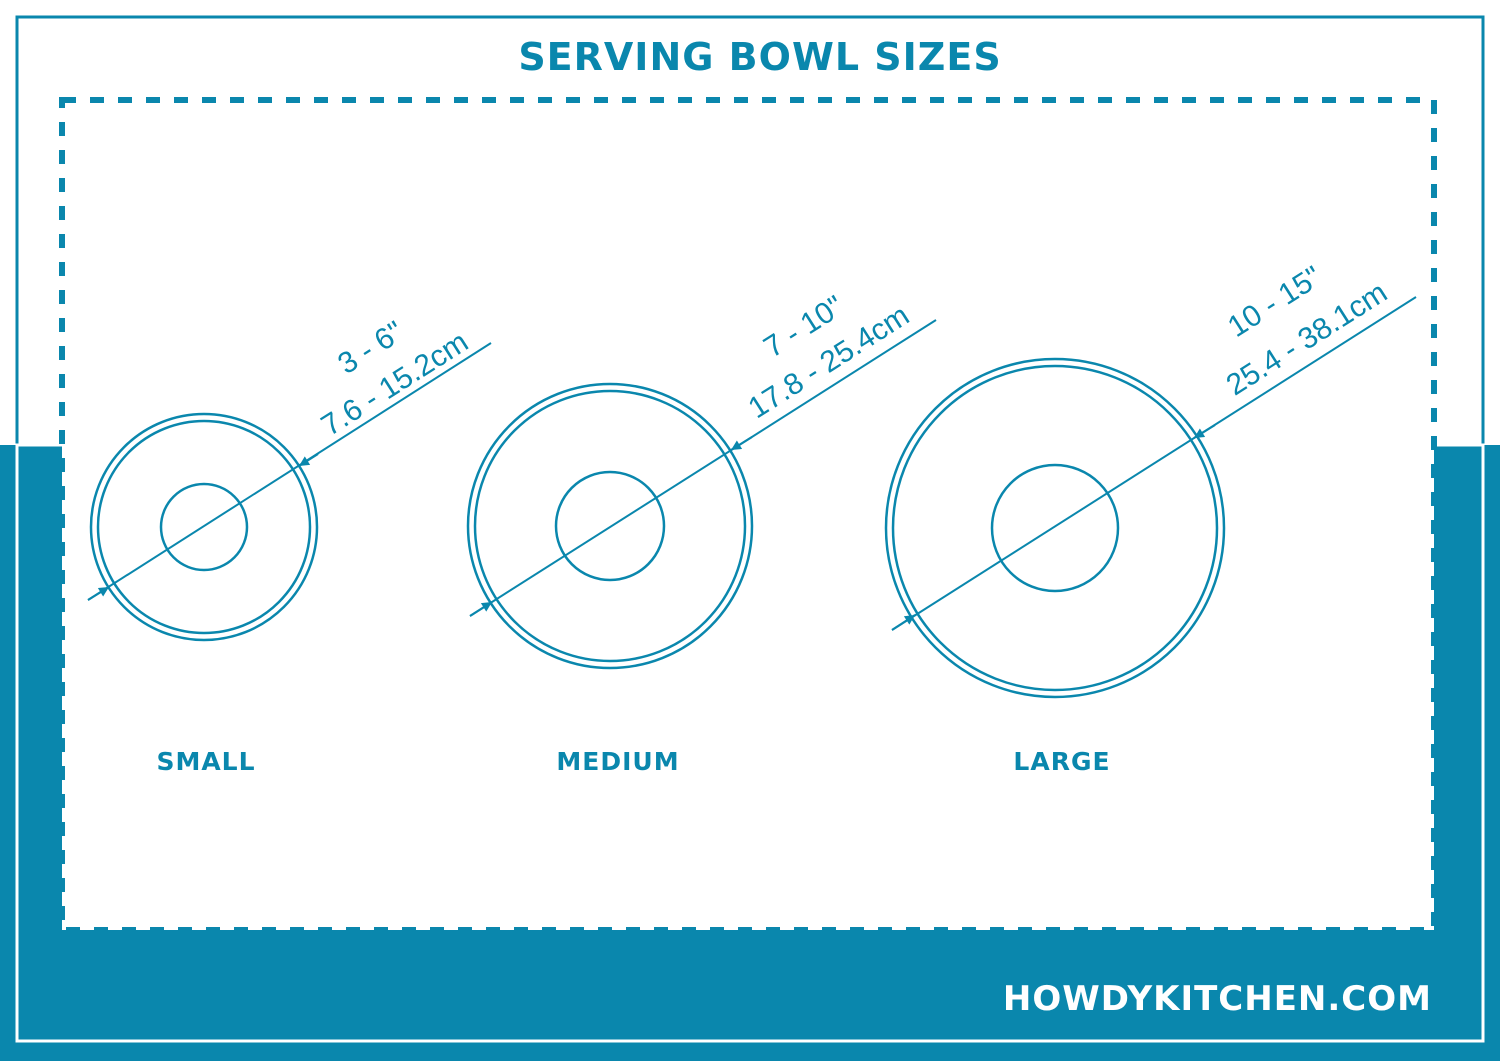  I want to click on small-bowl-arrow-left, so click(98, 593).